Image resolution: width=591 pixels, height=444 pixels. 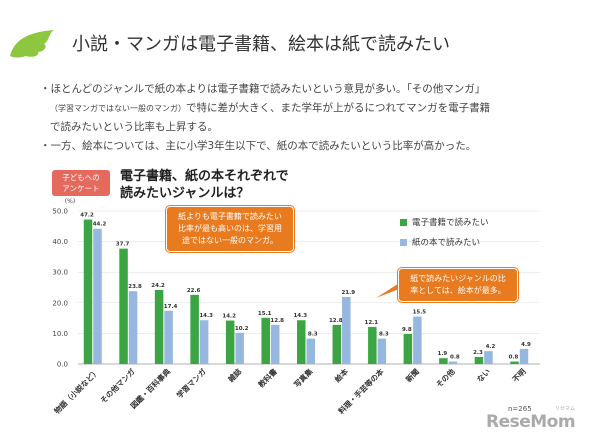 I want to click on chart-legend: 電子書籍で読みたい 紙の本で読みたい, so click(x=444, y=232).